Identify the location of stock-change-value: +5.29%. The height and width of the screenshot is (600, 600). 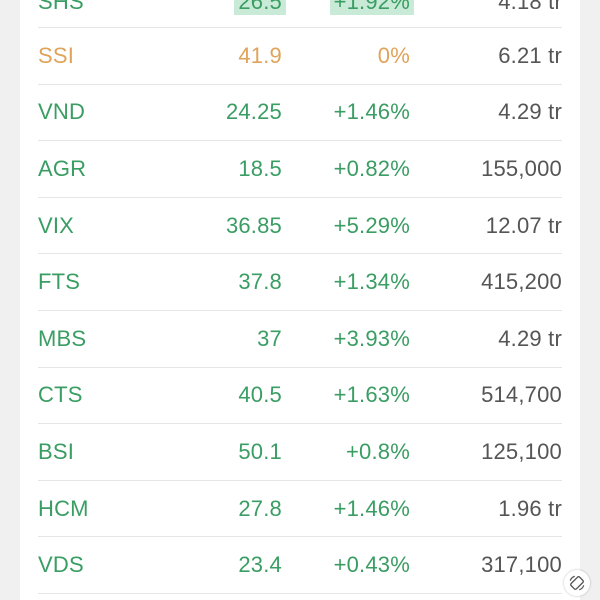
(371, 225).